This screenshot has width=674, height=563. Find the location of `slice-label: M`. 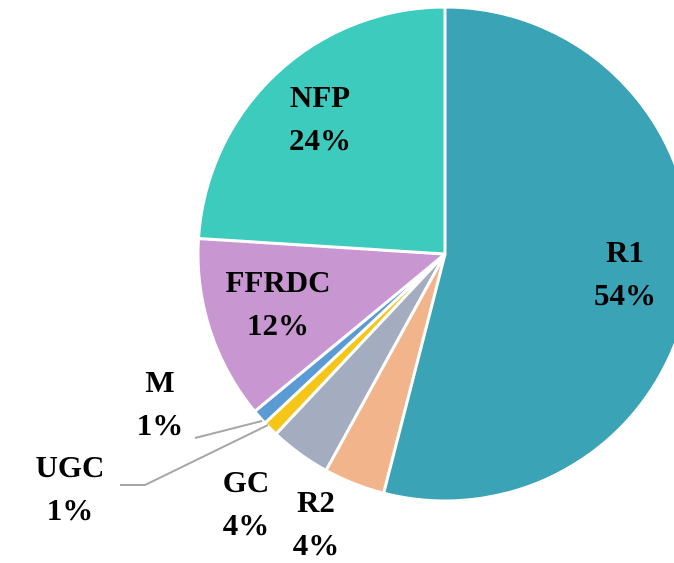

slice-label: M is located at coordinates (159, 381).